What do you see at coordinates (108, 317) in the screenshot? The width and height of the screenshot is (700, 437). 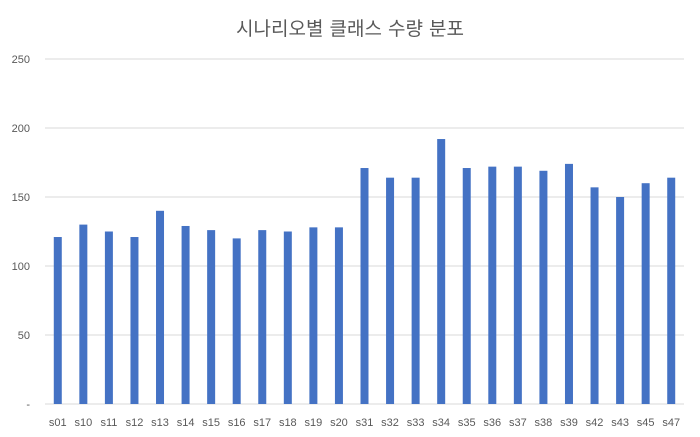 I see `bar-s11` at bounding box center [108, 317].